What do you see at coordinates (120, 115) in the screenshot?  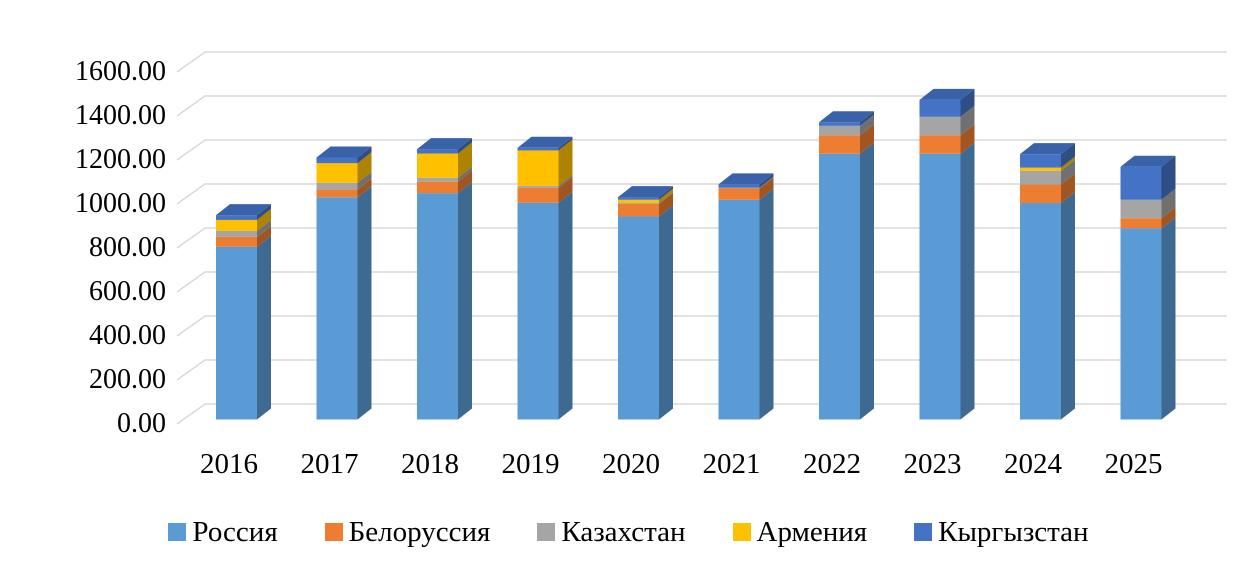 I see `y-tick-label: 1400.00` at bounding box center [120, 115].